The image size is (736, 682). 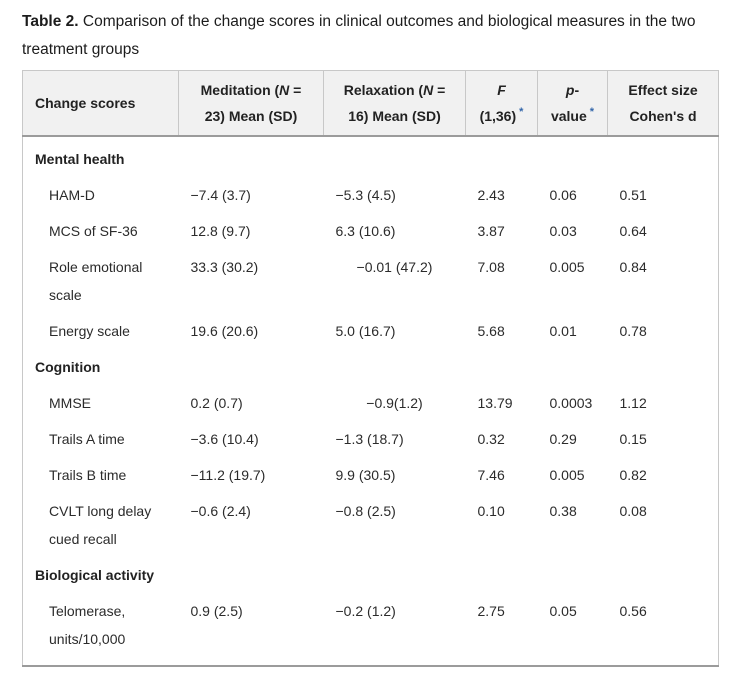 I want to click on cell-f: 5.68, so click(x=491, y=331).